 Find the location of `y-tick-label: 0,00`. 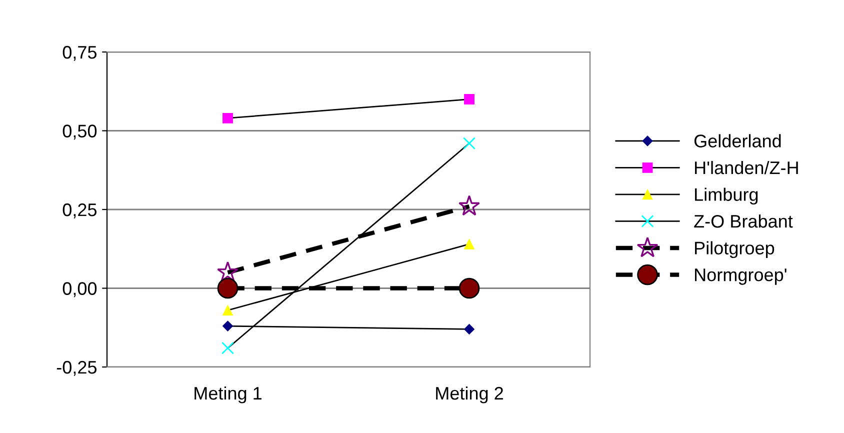

y-tick-label: 0,00 is located at coordinates (79, 290).